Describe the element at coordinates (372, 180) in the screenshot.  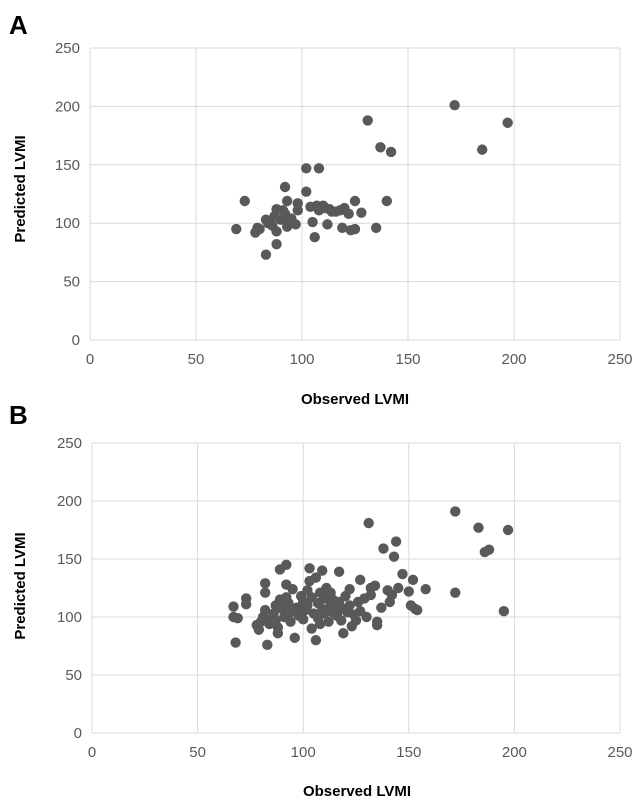
I see `data-points-a` at that location.